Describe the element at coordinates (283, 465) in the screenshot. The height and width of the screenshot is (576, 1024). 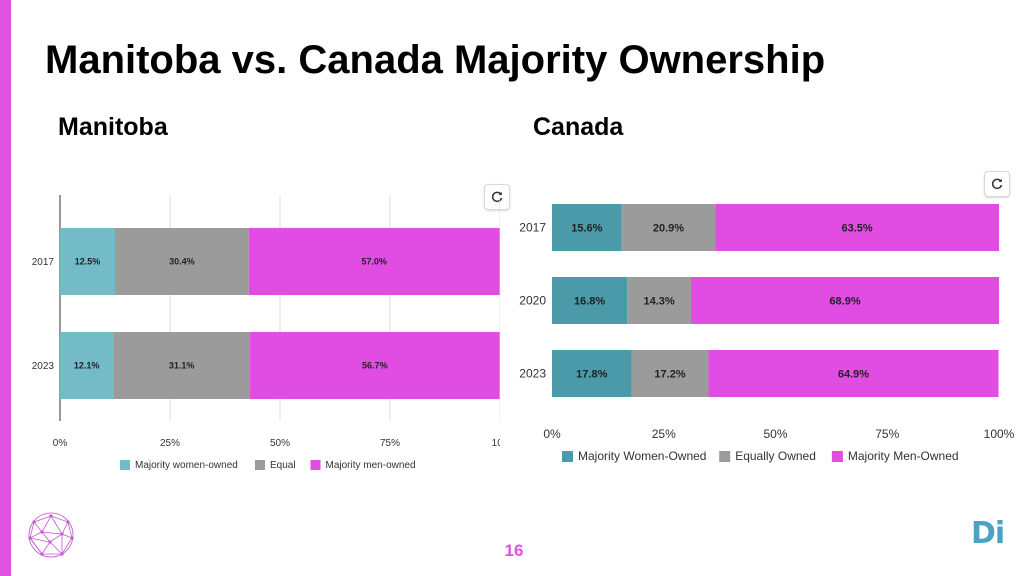
I see `legend-label: Equal` at that location.